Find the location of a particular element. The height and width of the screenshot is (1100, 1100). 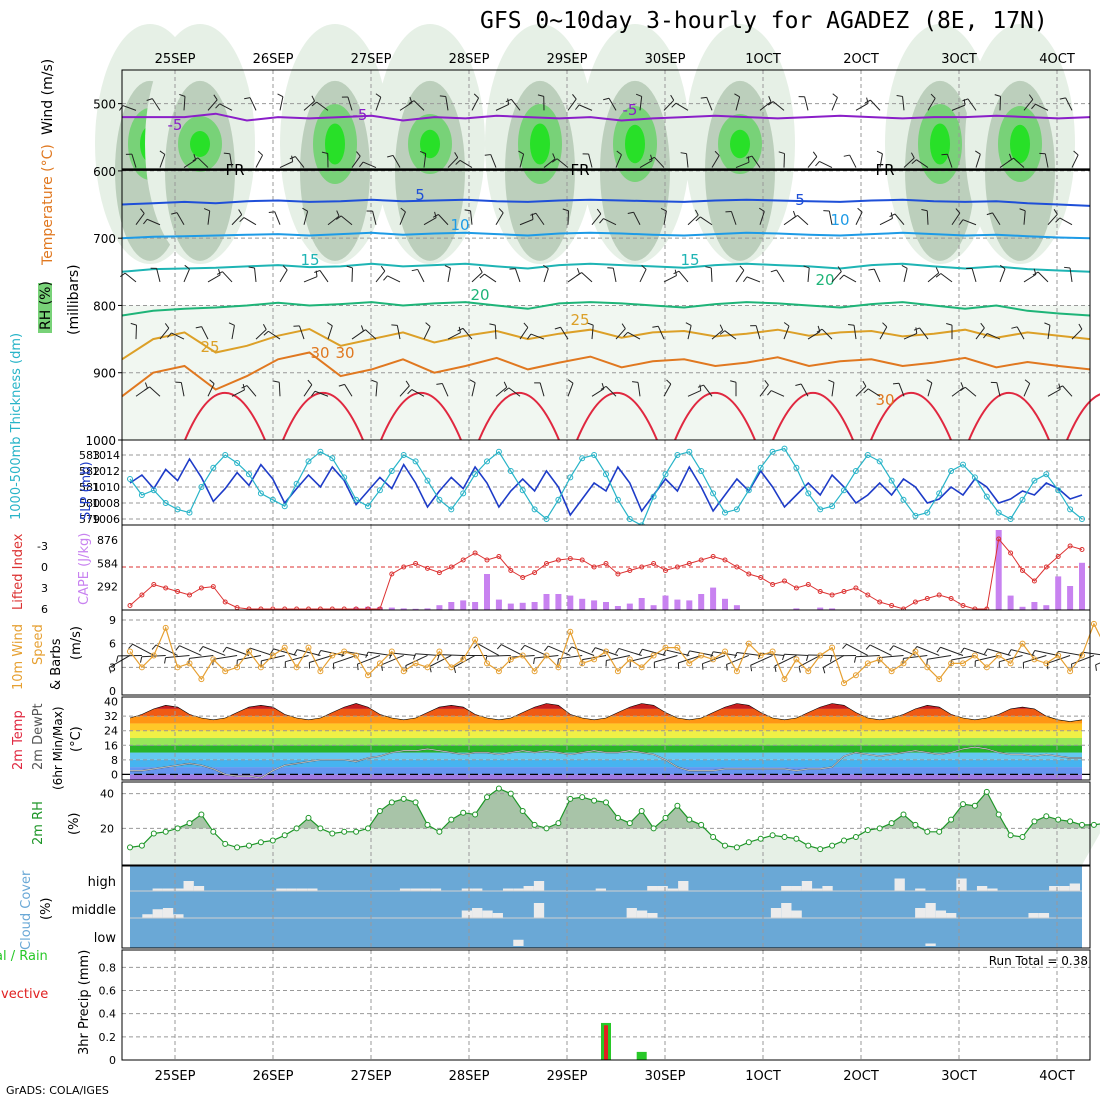

thickness-line is located at coordinates (606, 487).